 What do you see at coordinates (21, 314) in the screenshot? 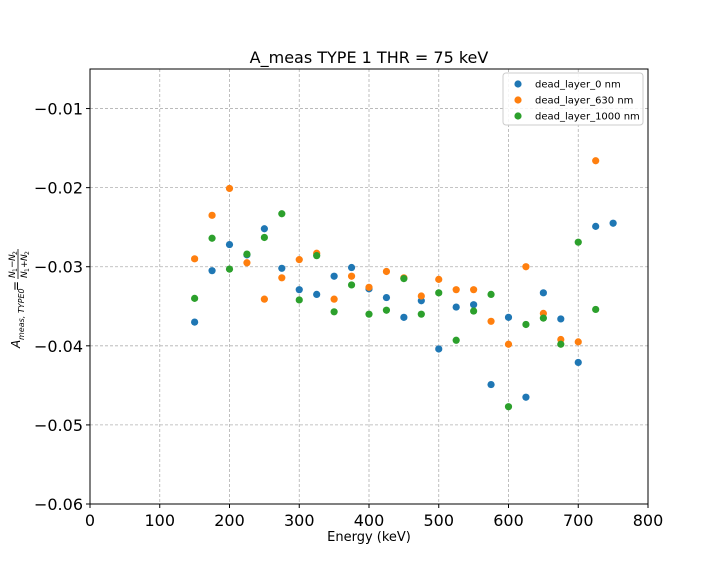
I see `svg-text: meas, TYPE0` at bounding box center [21, 314].